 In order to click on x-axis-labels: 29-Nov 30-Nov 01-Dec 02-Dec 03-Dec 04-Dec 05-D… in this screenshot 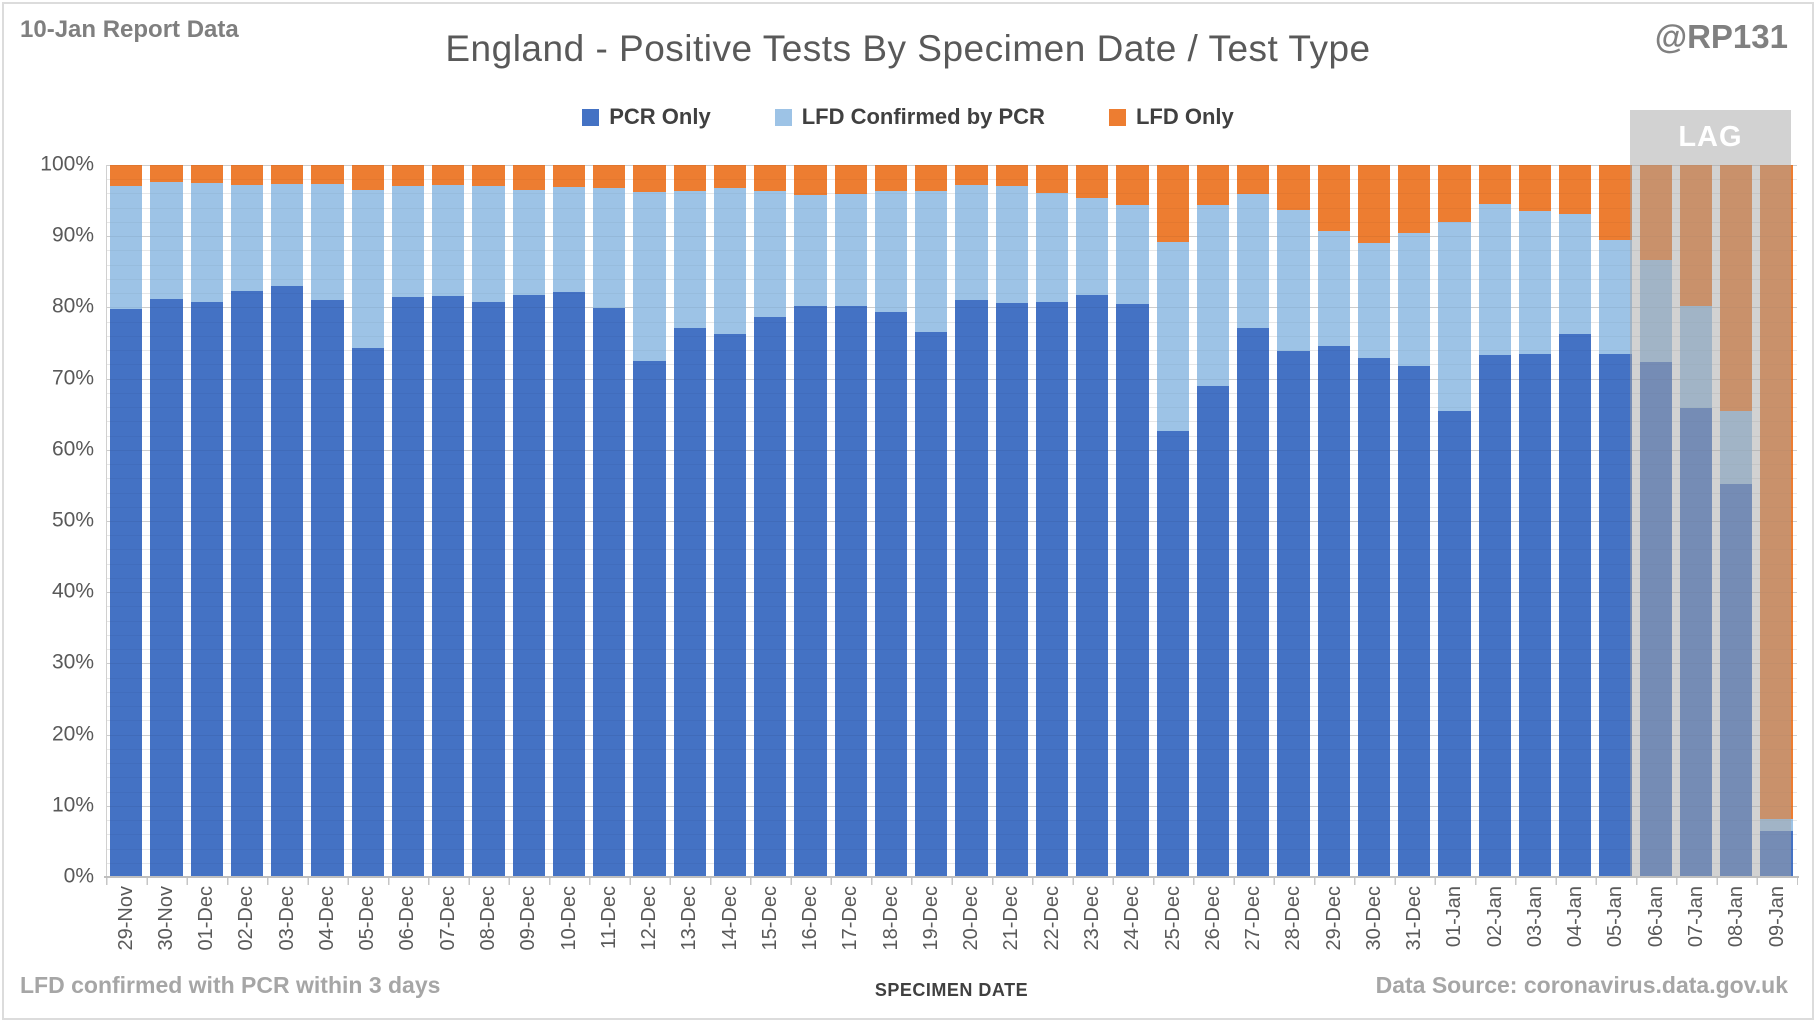, I will do `click(951, 927)`.